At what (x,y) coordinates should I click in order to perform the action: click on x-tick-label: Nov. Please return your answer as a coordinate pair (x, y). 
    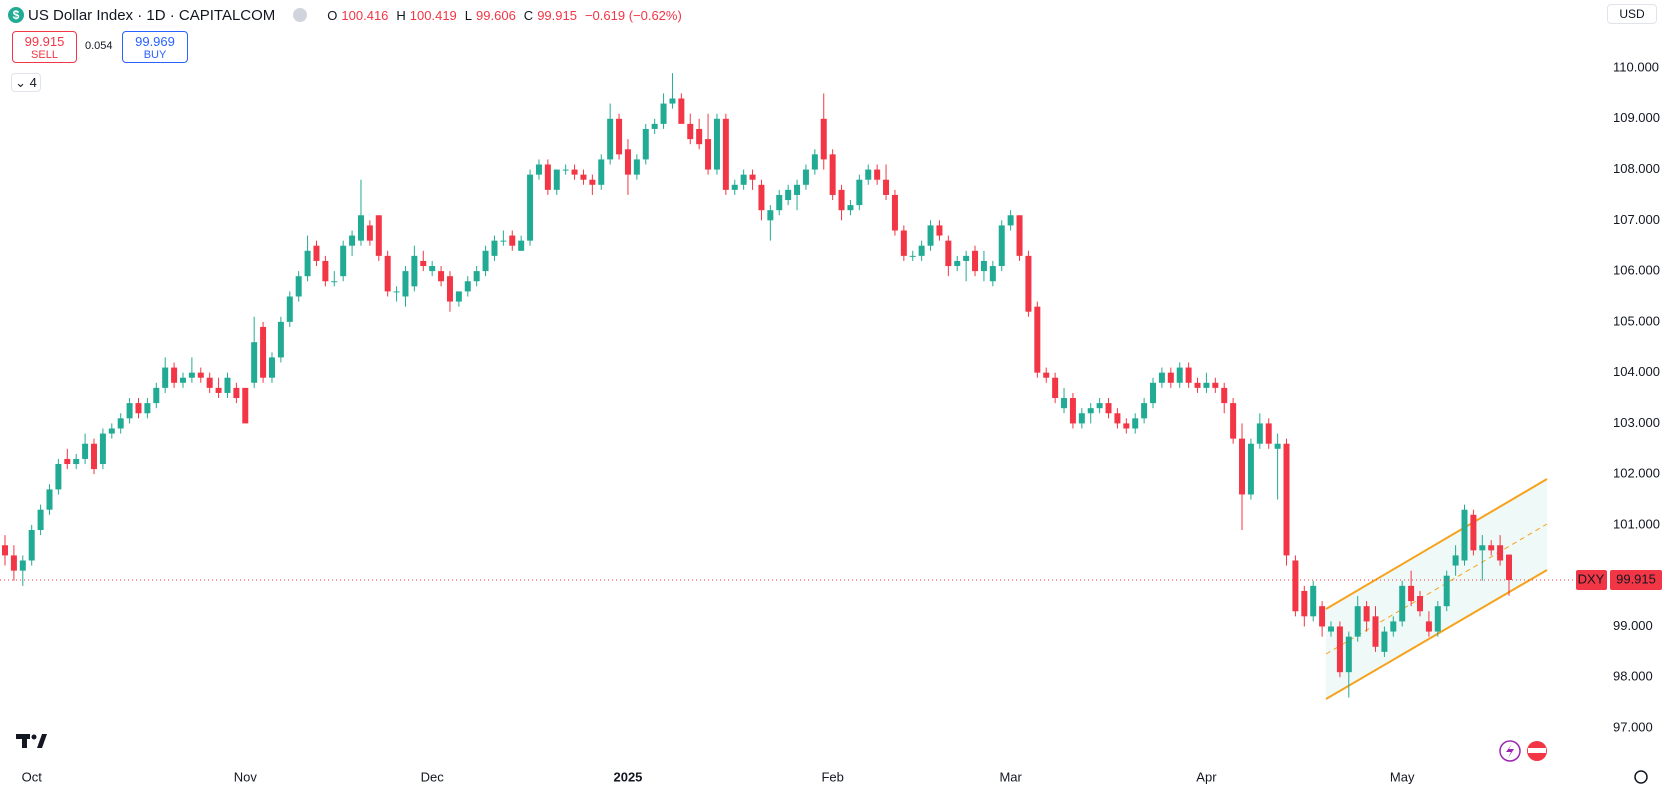
    Looking at the image, I should click on (246, 776).